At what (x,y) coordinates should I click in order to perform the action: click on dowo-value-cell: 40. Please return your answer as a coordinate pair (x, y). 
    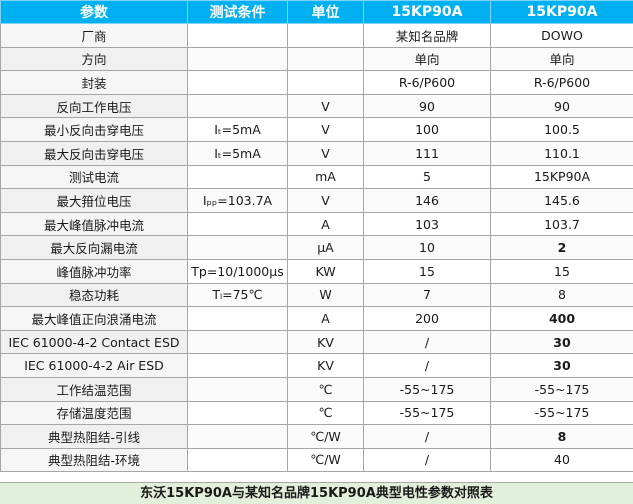
    Looking at the image, I should click on (562, 460).